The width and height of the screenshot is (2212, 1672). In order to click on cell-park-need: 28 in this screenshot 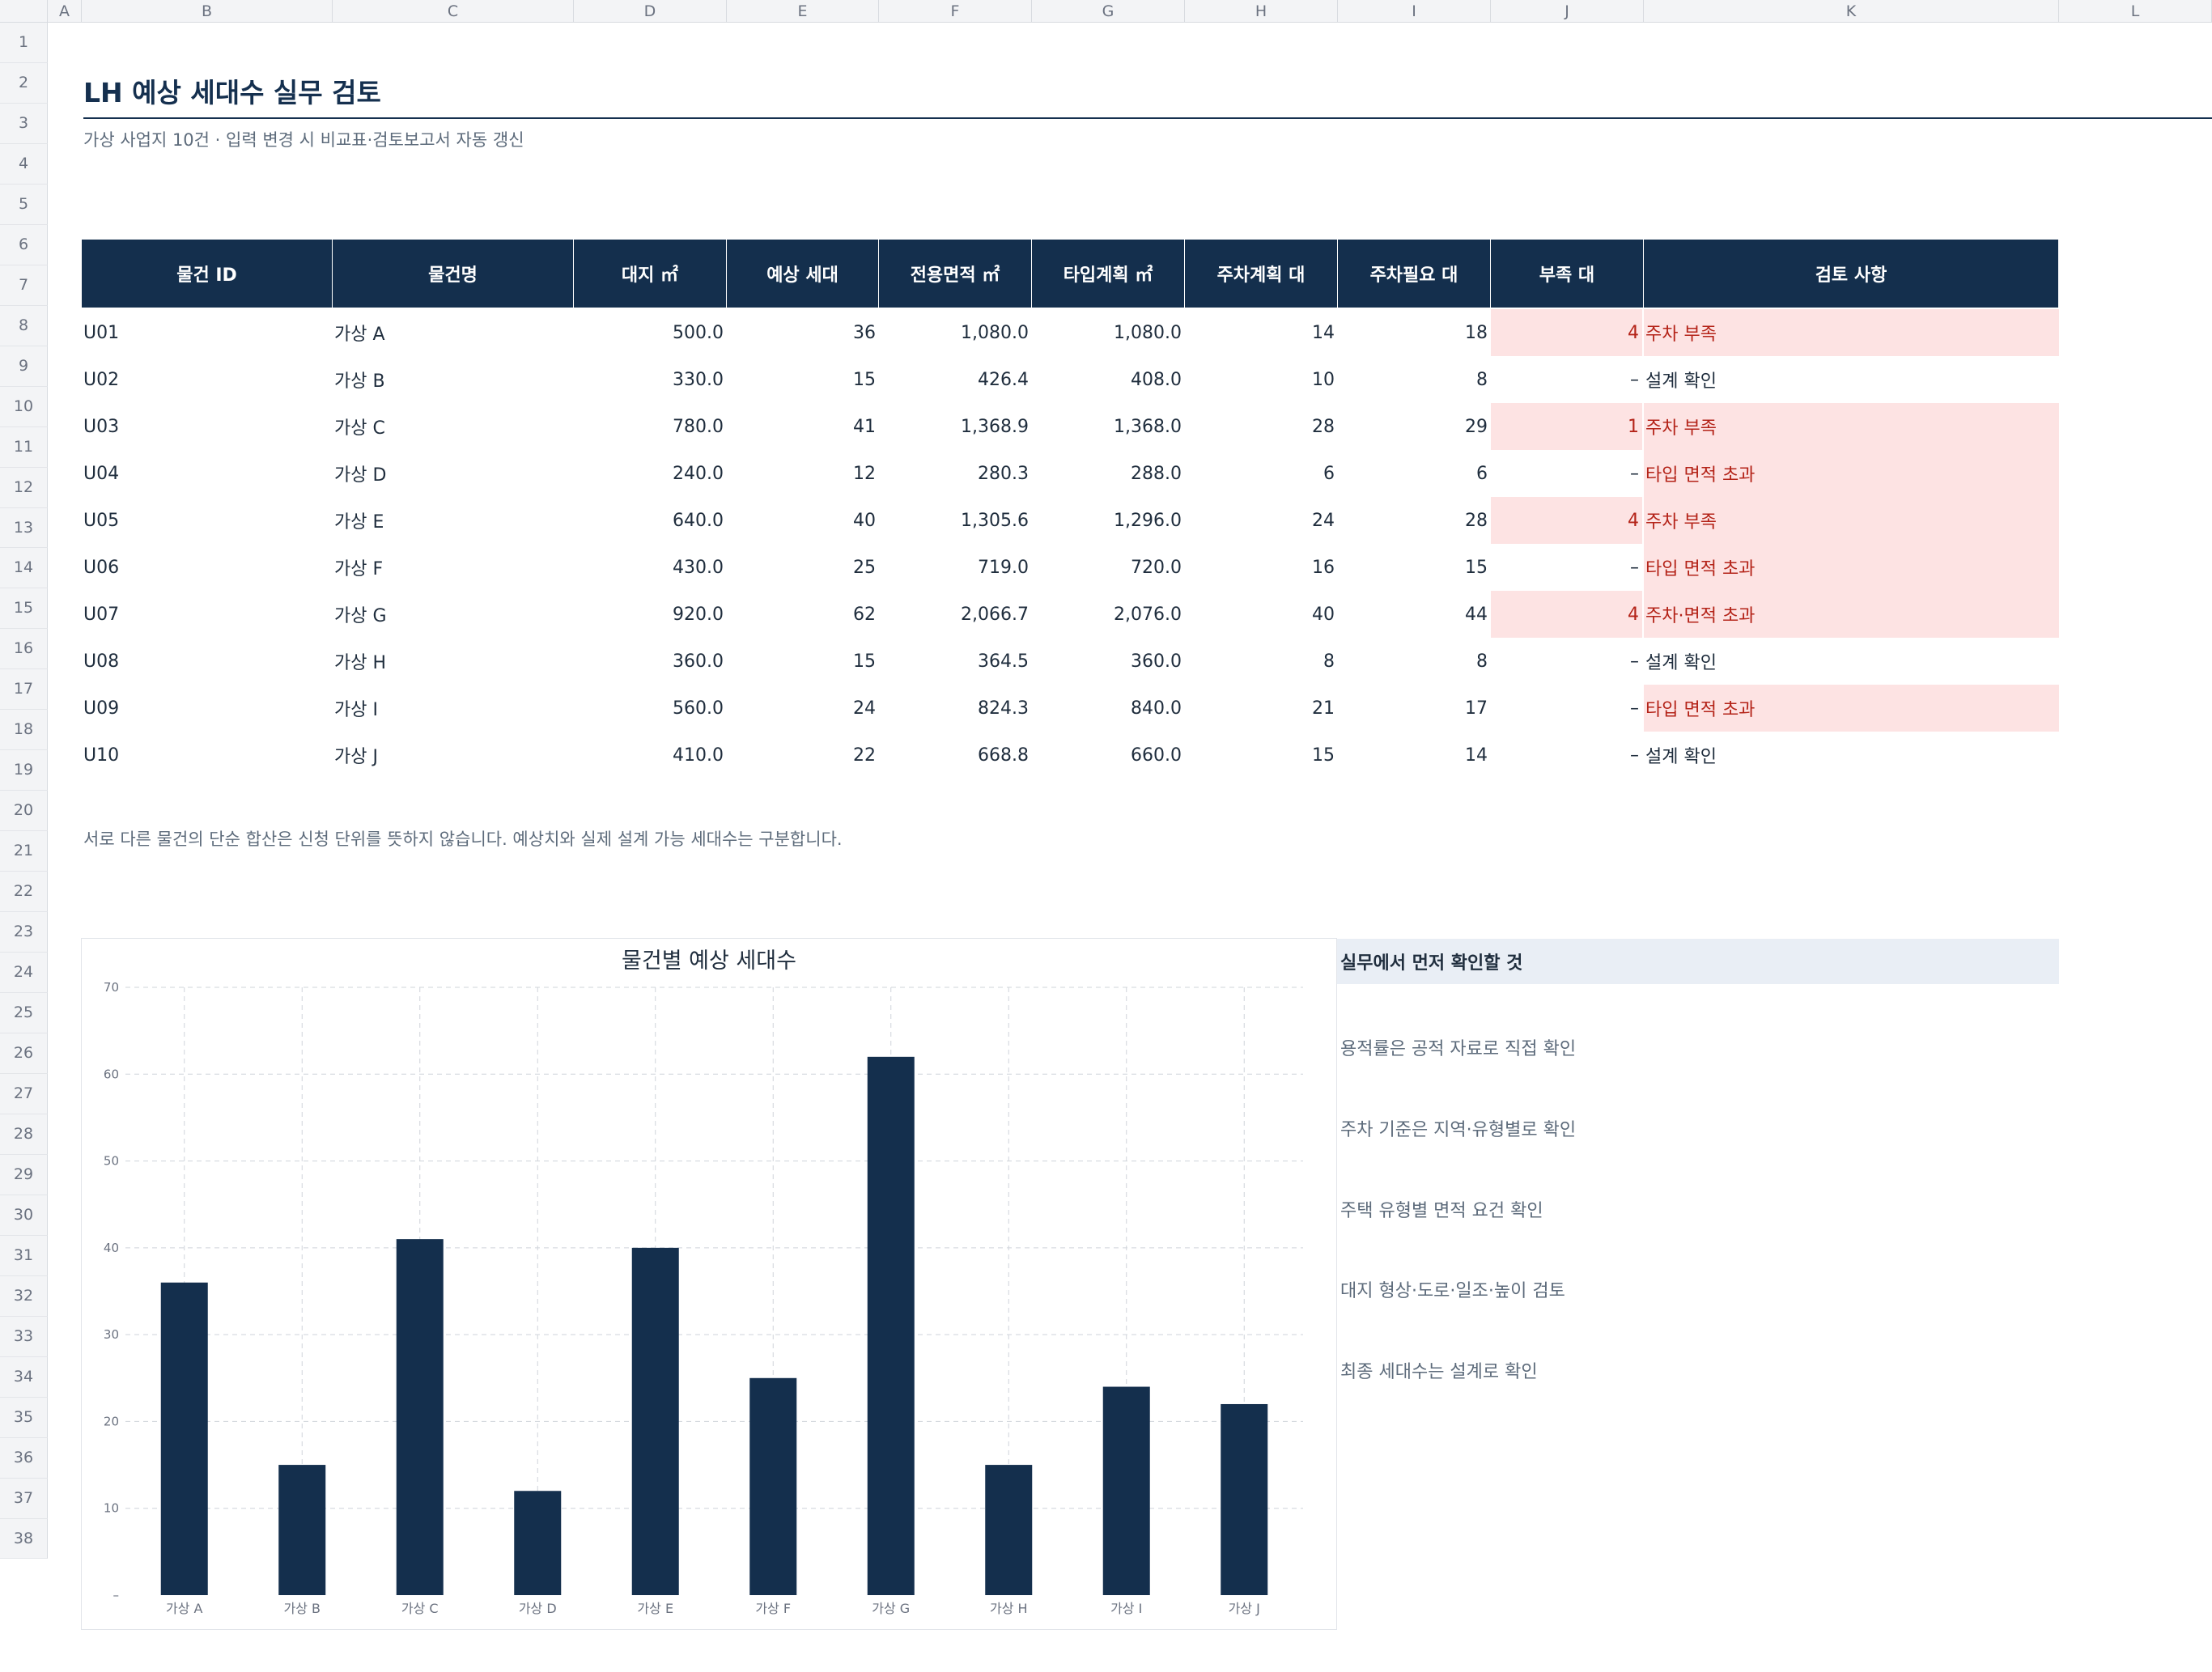, I will do `click(1476, 520)`.